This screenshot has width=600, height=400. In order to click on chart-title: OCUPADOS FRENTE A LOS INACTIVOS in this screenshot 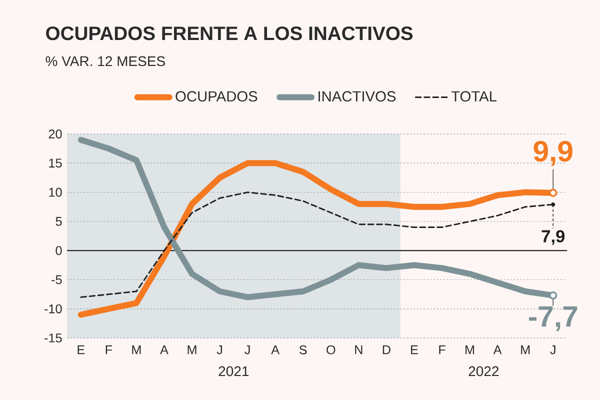, I will do `click(229, 33)`.